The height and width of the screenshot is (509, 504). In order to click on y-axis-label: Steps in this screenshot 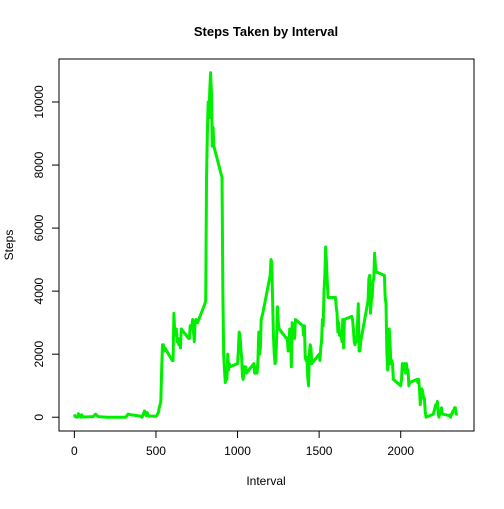, I will do `click(9, 245)`.